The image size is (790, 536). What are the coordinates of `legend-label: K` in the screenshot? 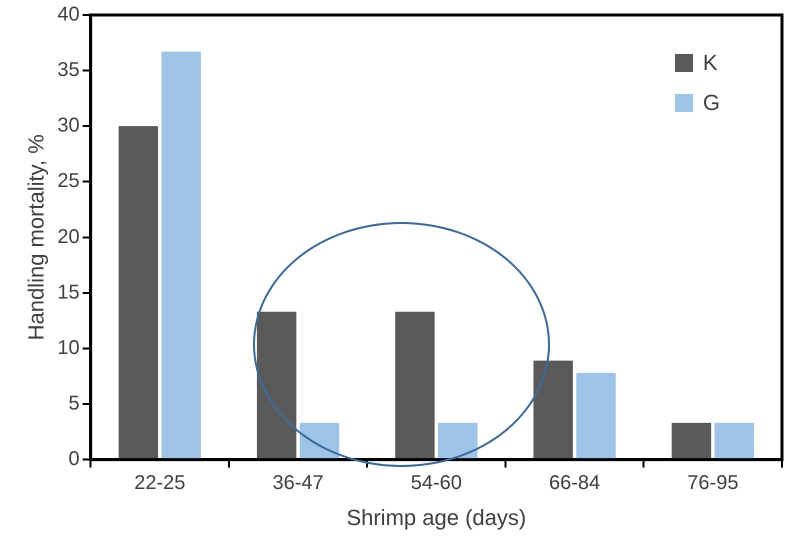 It's located at (710, 63).